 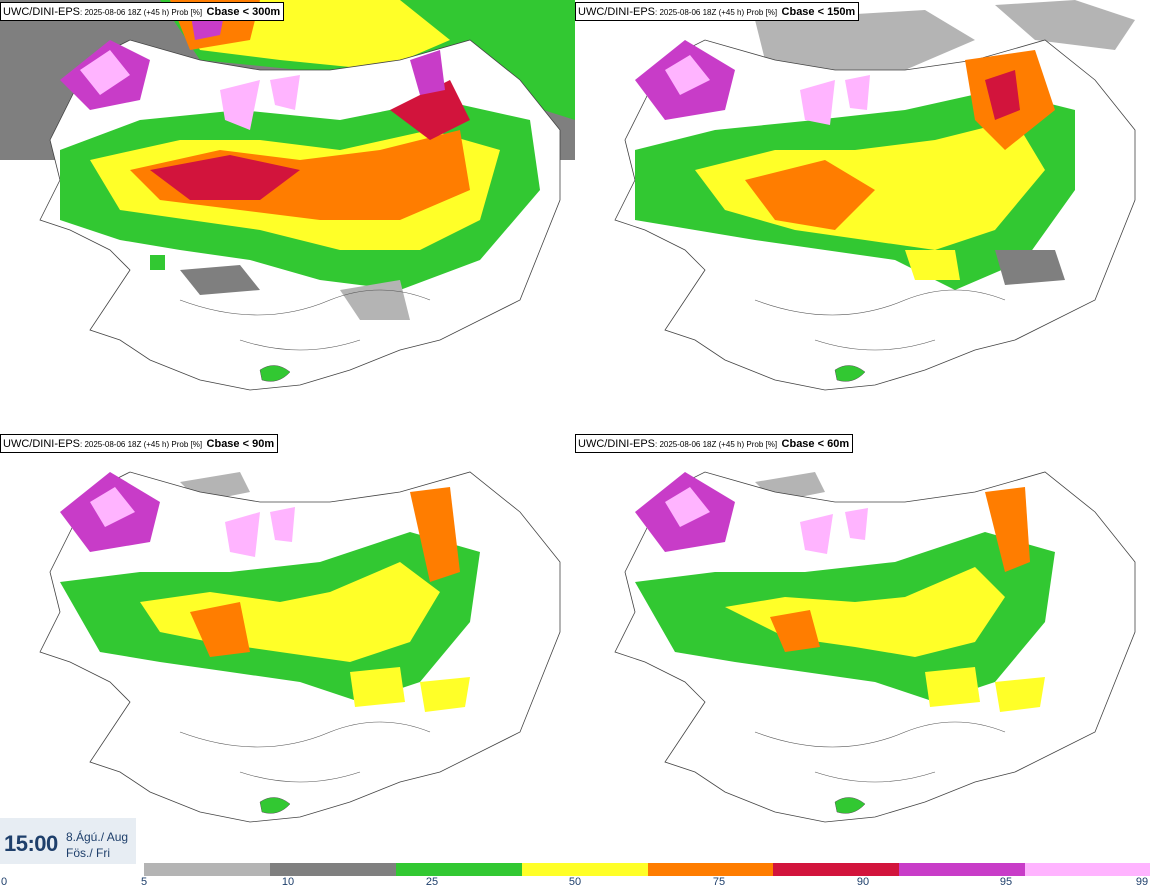 I want to click on valid-time-box: 15:00 8.Ágú./ Aug Fös./ Fri, so click(x=68, y=841).